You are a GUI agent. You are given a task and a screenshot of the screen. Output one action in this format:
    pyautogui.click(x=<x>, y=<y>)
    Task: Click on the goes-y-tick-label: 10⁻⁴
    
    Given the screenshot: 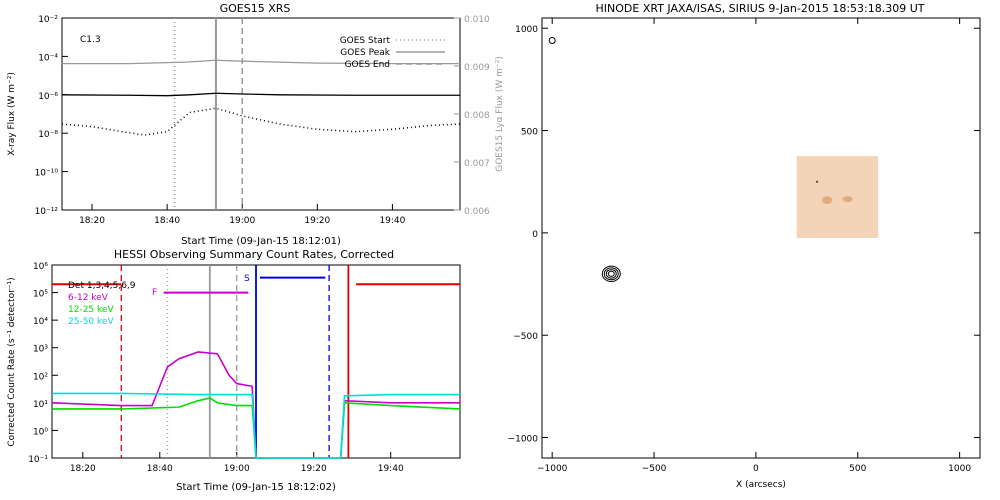 What is the action you would take?
    pyautogui.click(x=48, y=58)
    